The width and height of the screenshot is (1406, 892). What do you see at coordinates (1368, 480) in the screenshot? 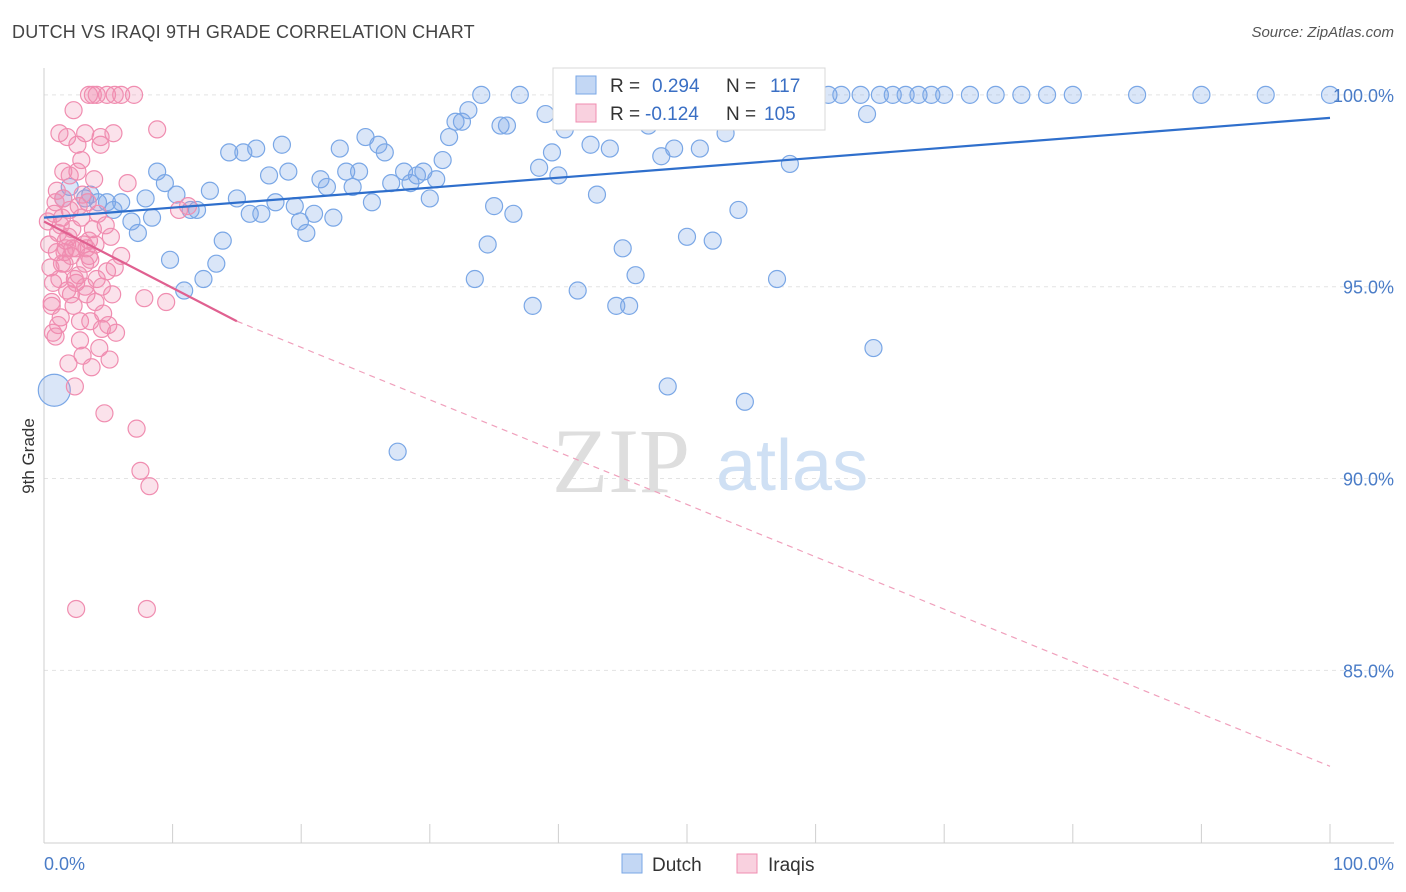
I see `y-tick-label-2: 90.0%` at bounding box center [1368, 480].